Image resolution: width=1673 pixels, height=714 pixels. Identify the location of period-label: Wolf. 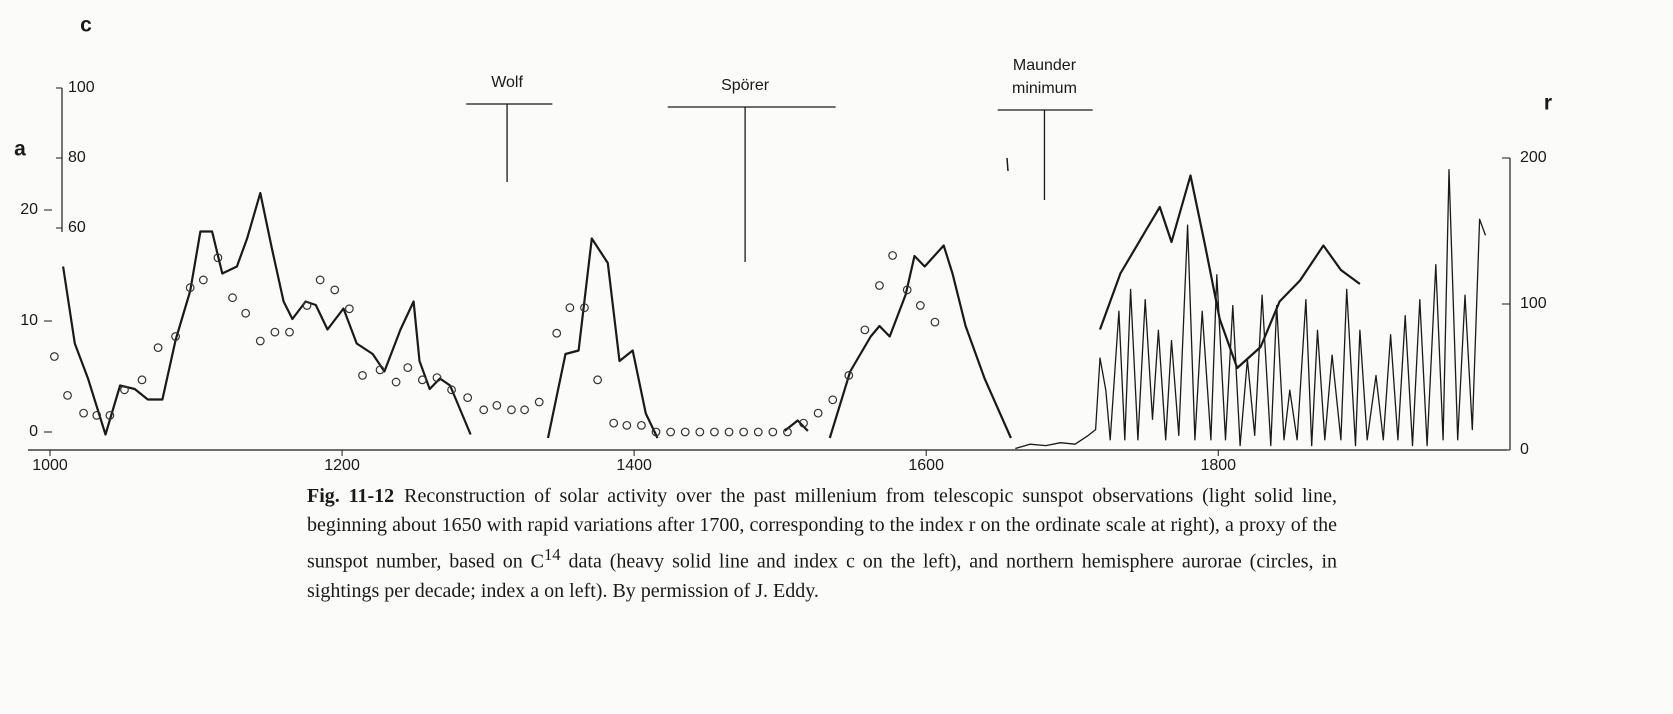
(507, 82).